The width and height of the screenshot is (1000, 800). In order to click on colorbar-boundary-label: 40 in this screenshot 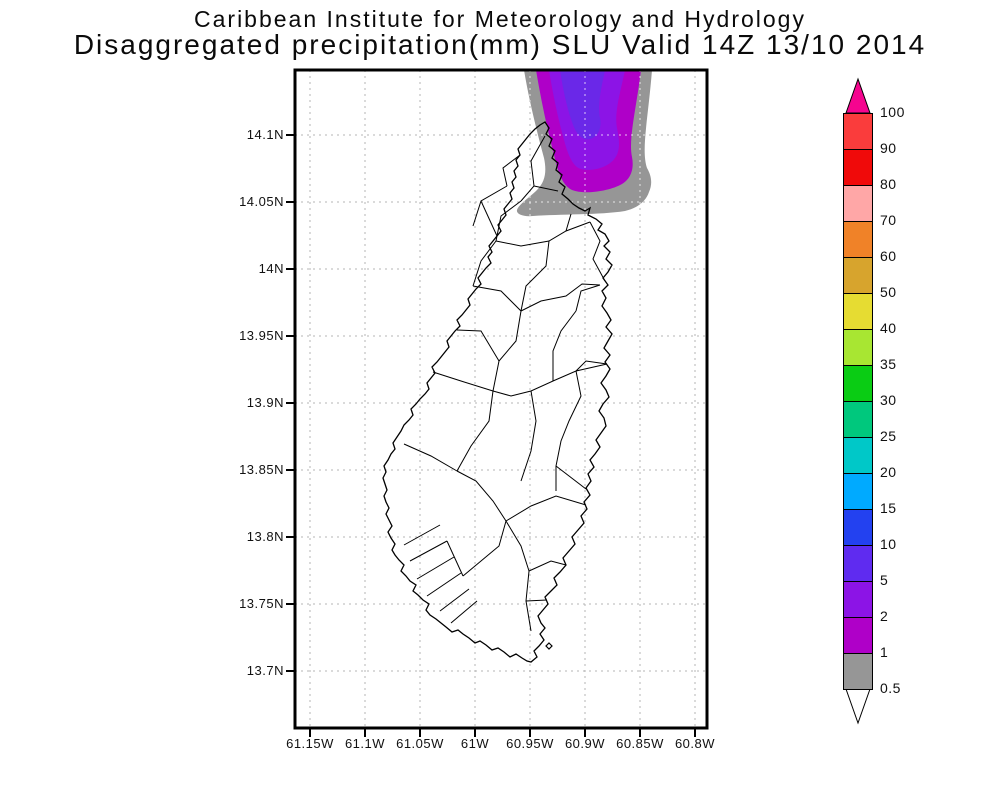, I will do `click(888, 328)`.